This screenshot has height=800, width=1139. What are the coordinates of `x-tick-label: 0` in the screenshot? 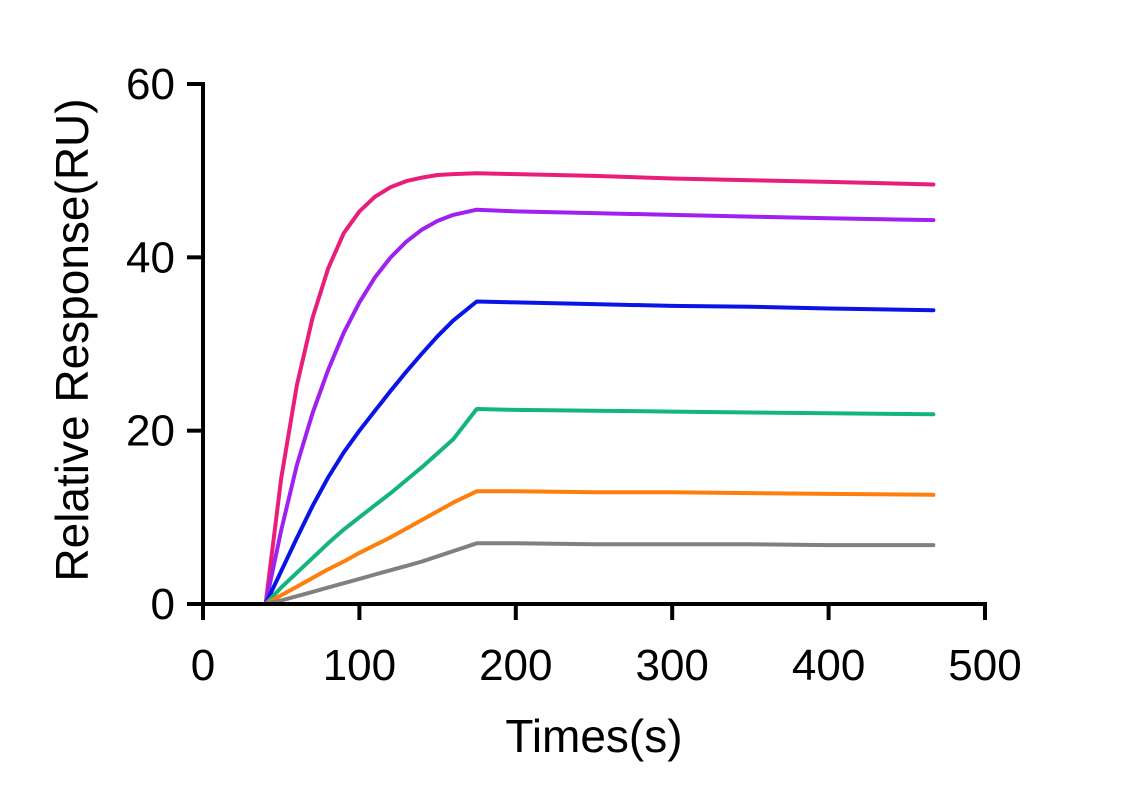 It's located at (203, 665).